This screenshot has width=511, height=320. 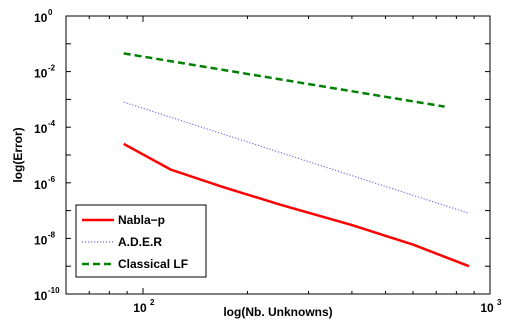 I want to click on legend-label-0: Nabla−p, so click(x=141, y=220).